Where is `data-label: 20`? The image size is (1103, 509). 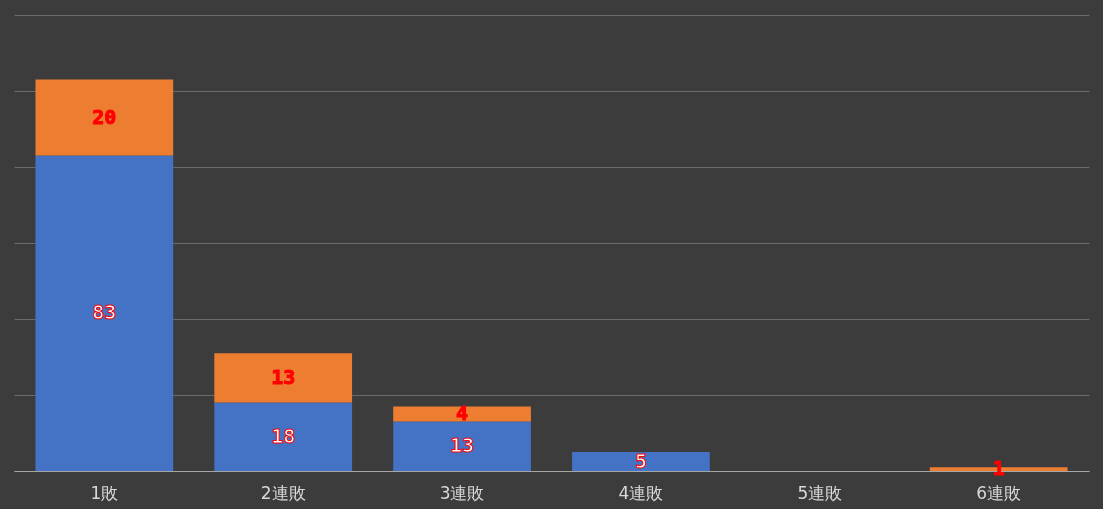
data-label: 20 is located at coordinates (104, 116).